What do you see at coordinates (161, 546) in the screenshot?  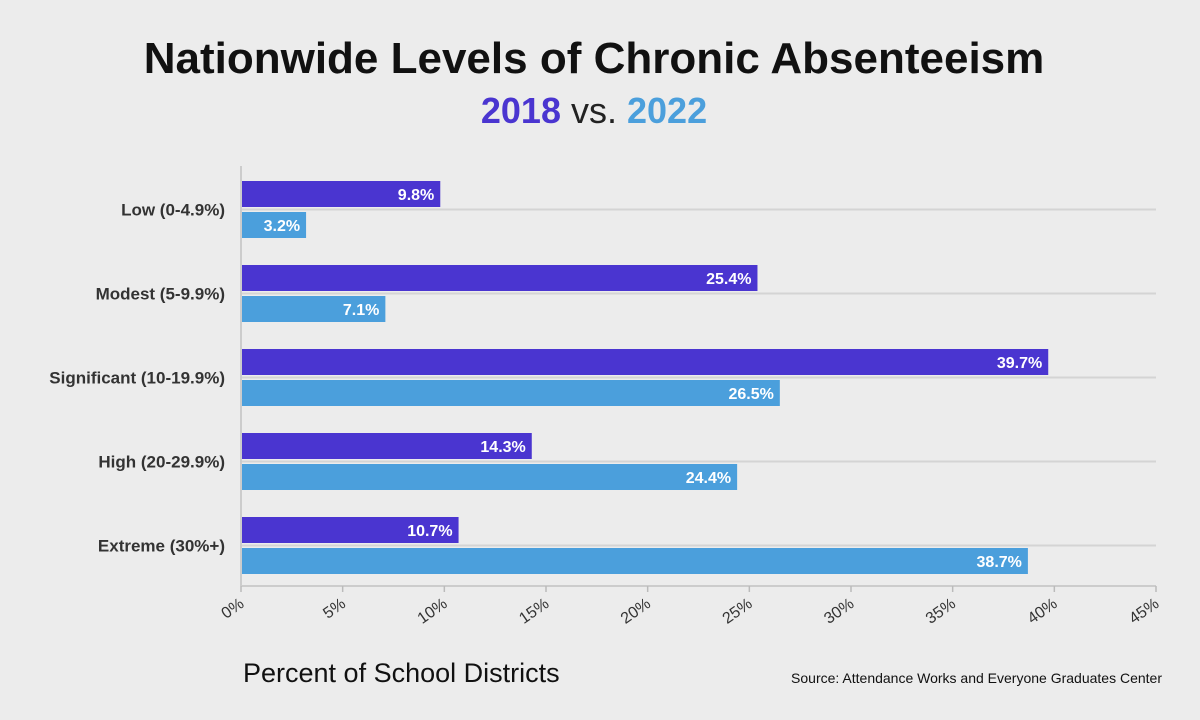 I see `category-label: Extreme (30%+)` at bounding box center [161, 546].